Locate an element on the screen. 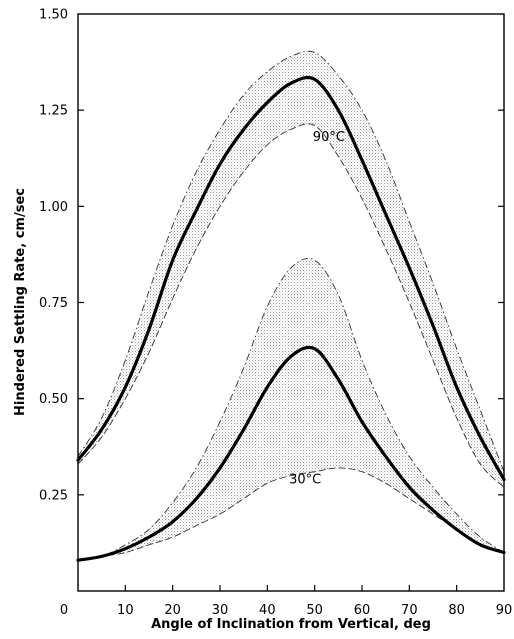  x-tick-label: 40 is located at coordinates (267, 610).